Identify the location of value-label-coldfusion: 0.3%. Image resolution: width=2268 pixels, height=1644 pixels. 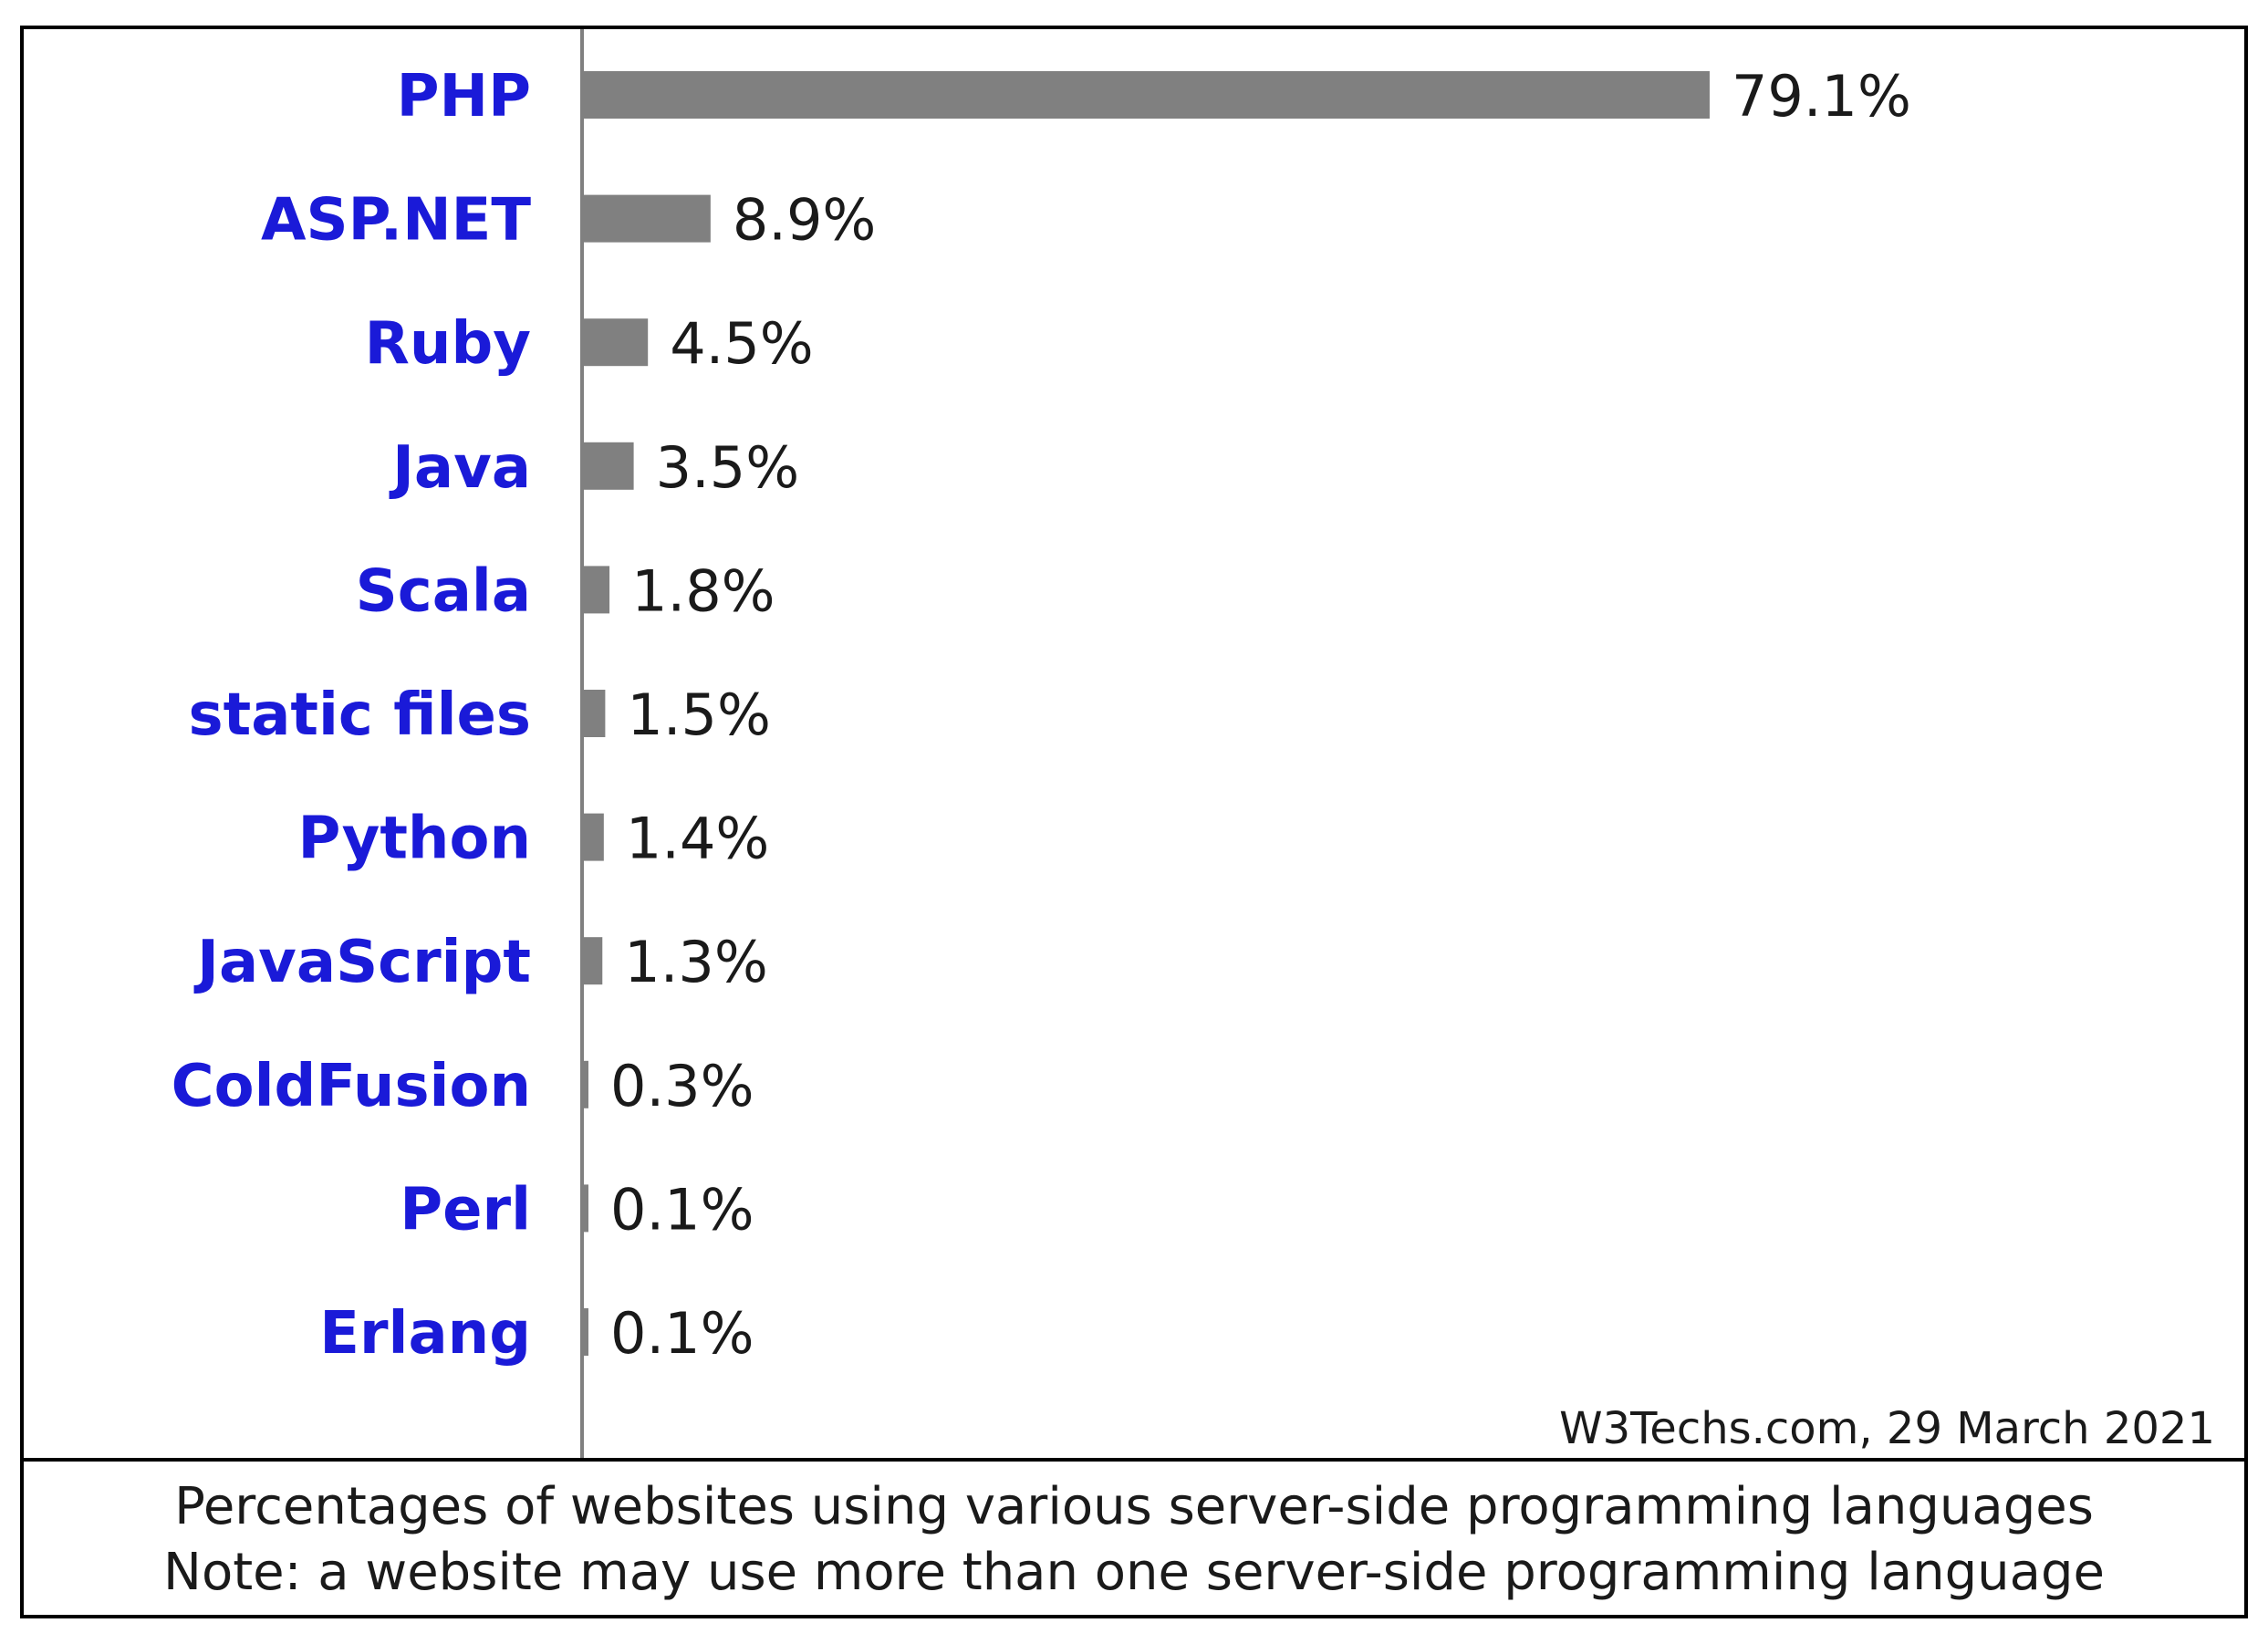
(682, 1086).